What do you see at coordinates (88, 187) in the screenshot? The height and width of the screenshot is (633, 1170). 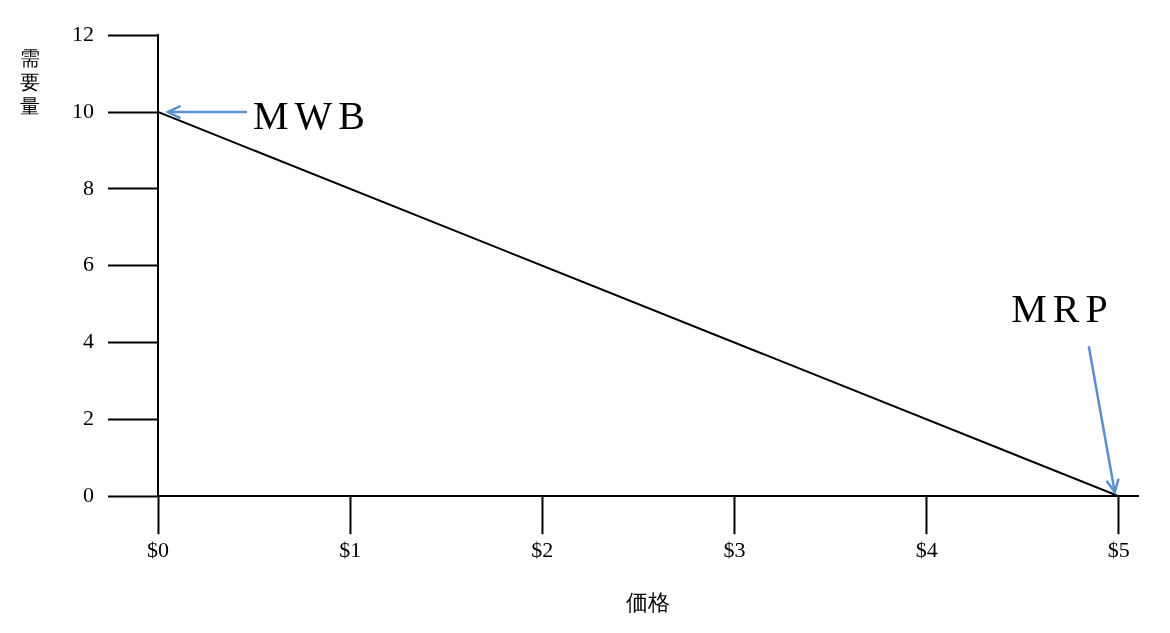 I see `y-tick-label: 8` at bounding box center [88, 187].